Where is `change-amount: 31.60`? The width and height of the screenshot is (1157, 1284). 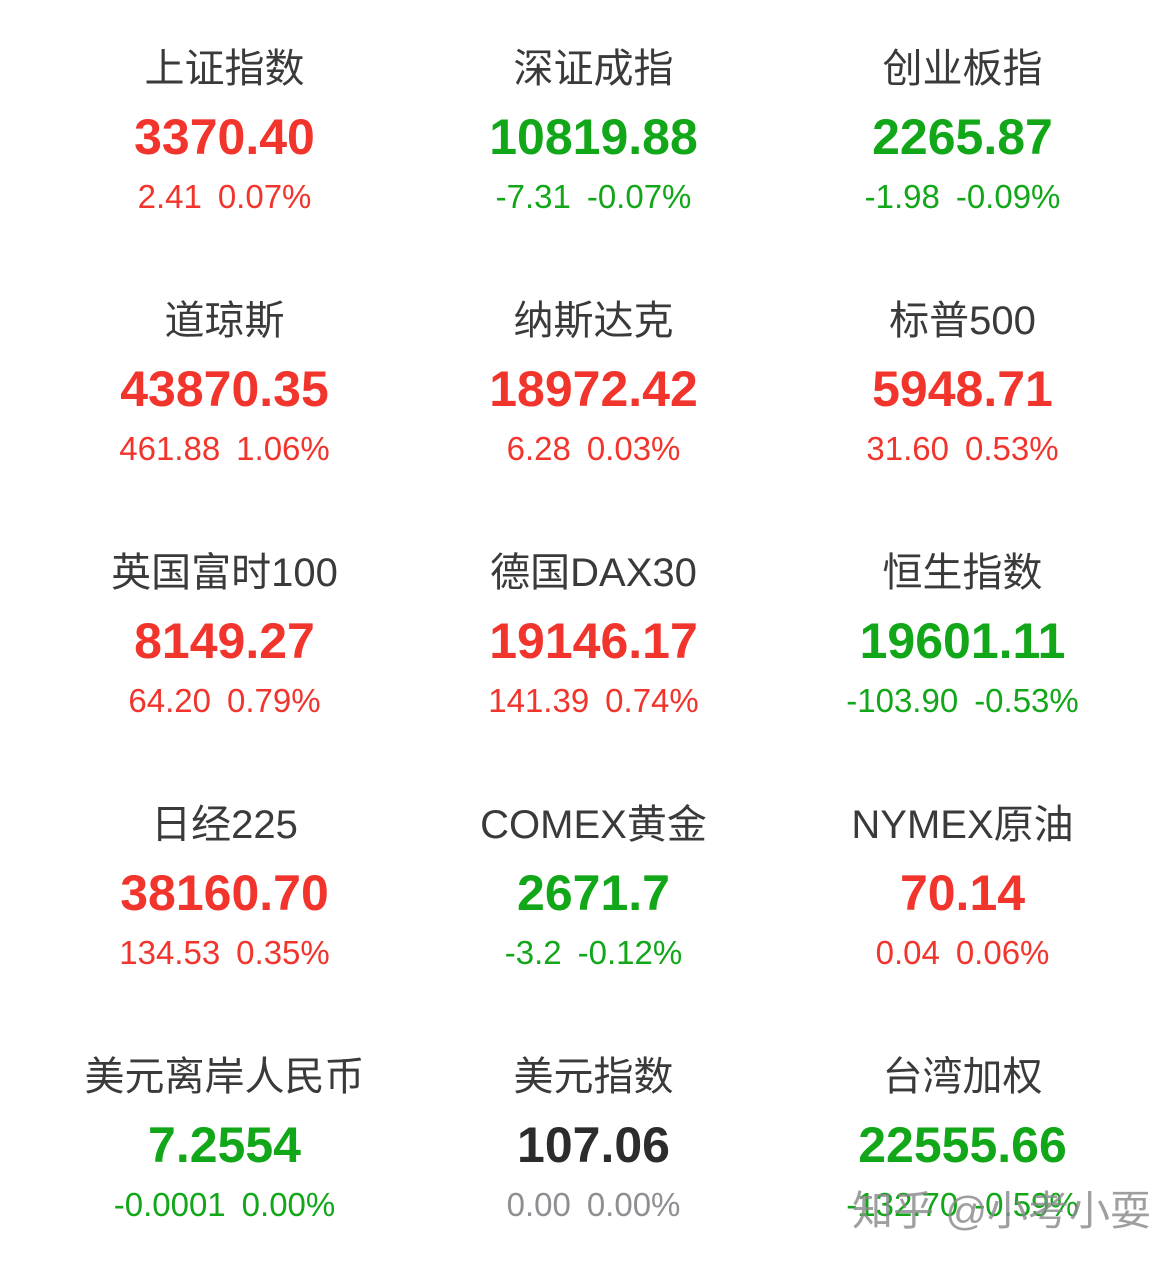 change-amount: 31.60 is located at coordinates (907, 448).